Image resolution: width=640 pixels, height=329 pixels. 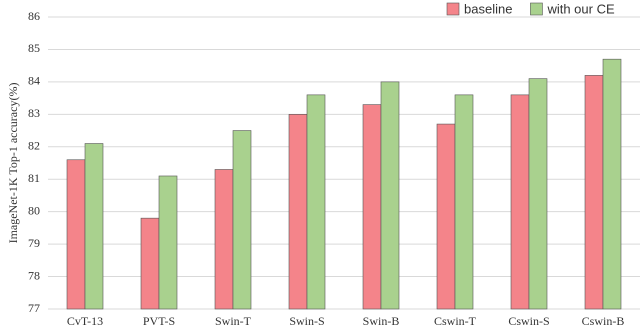 I want to click on y-tick-label: 80, so click(x=34, y=210).